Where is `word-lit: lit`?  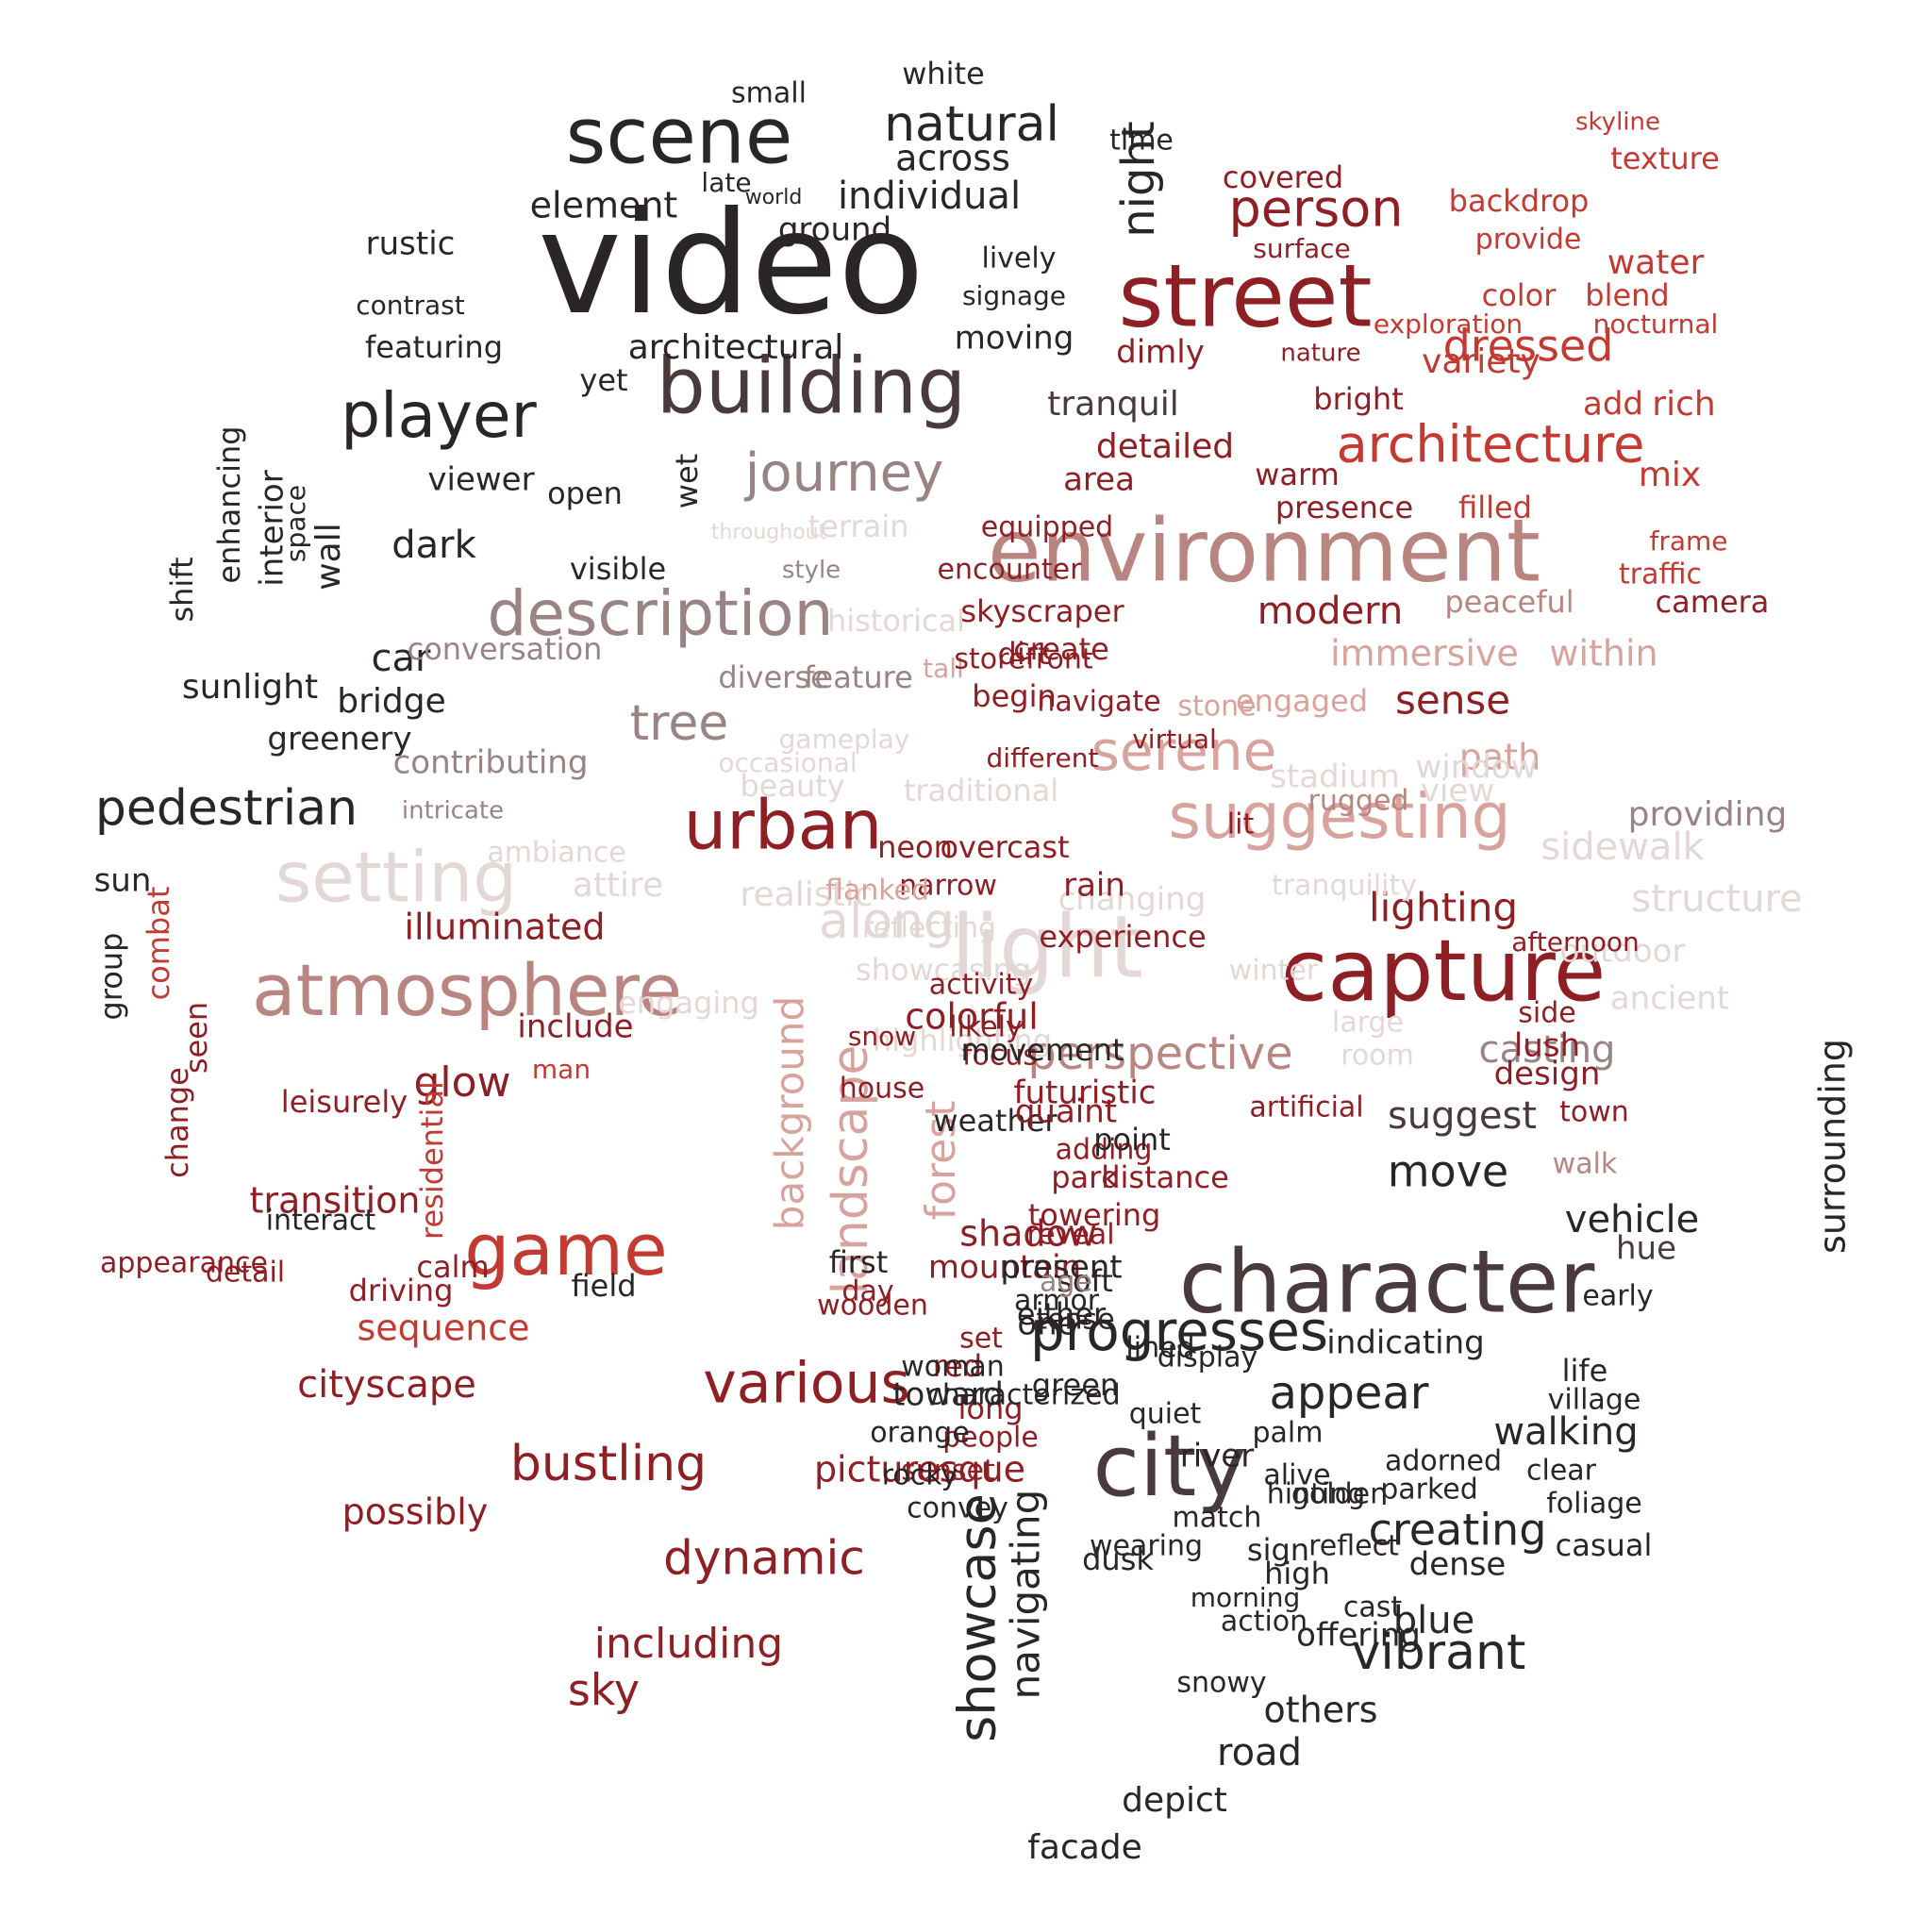
word-lit: lit is located at coordinates (1241, 824).